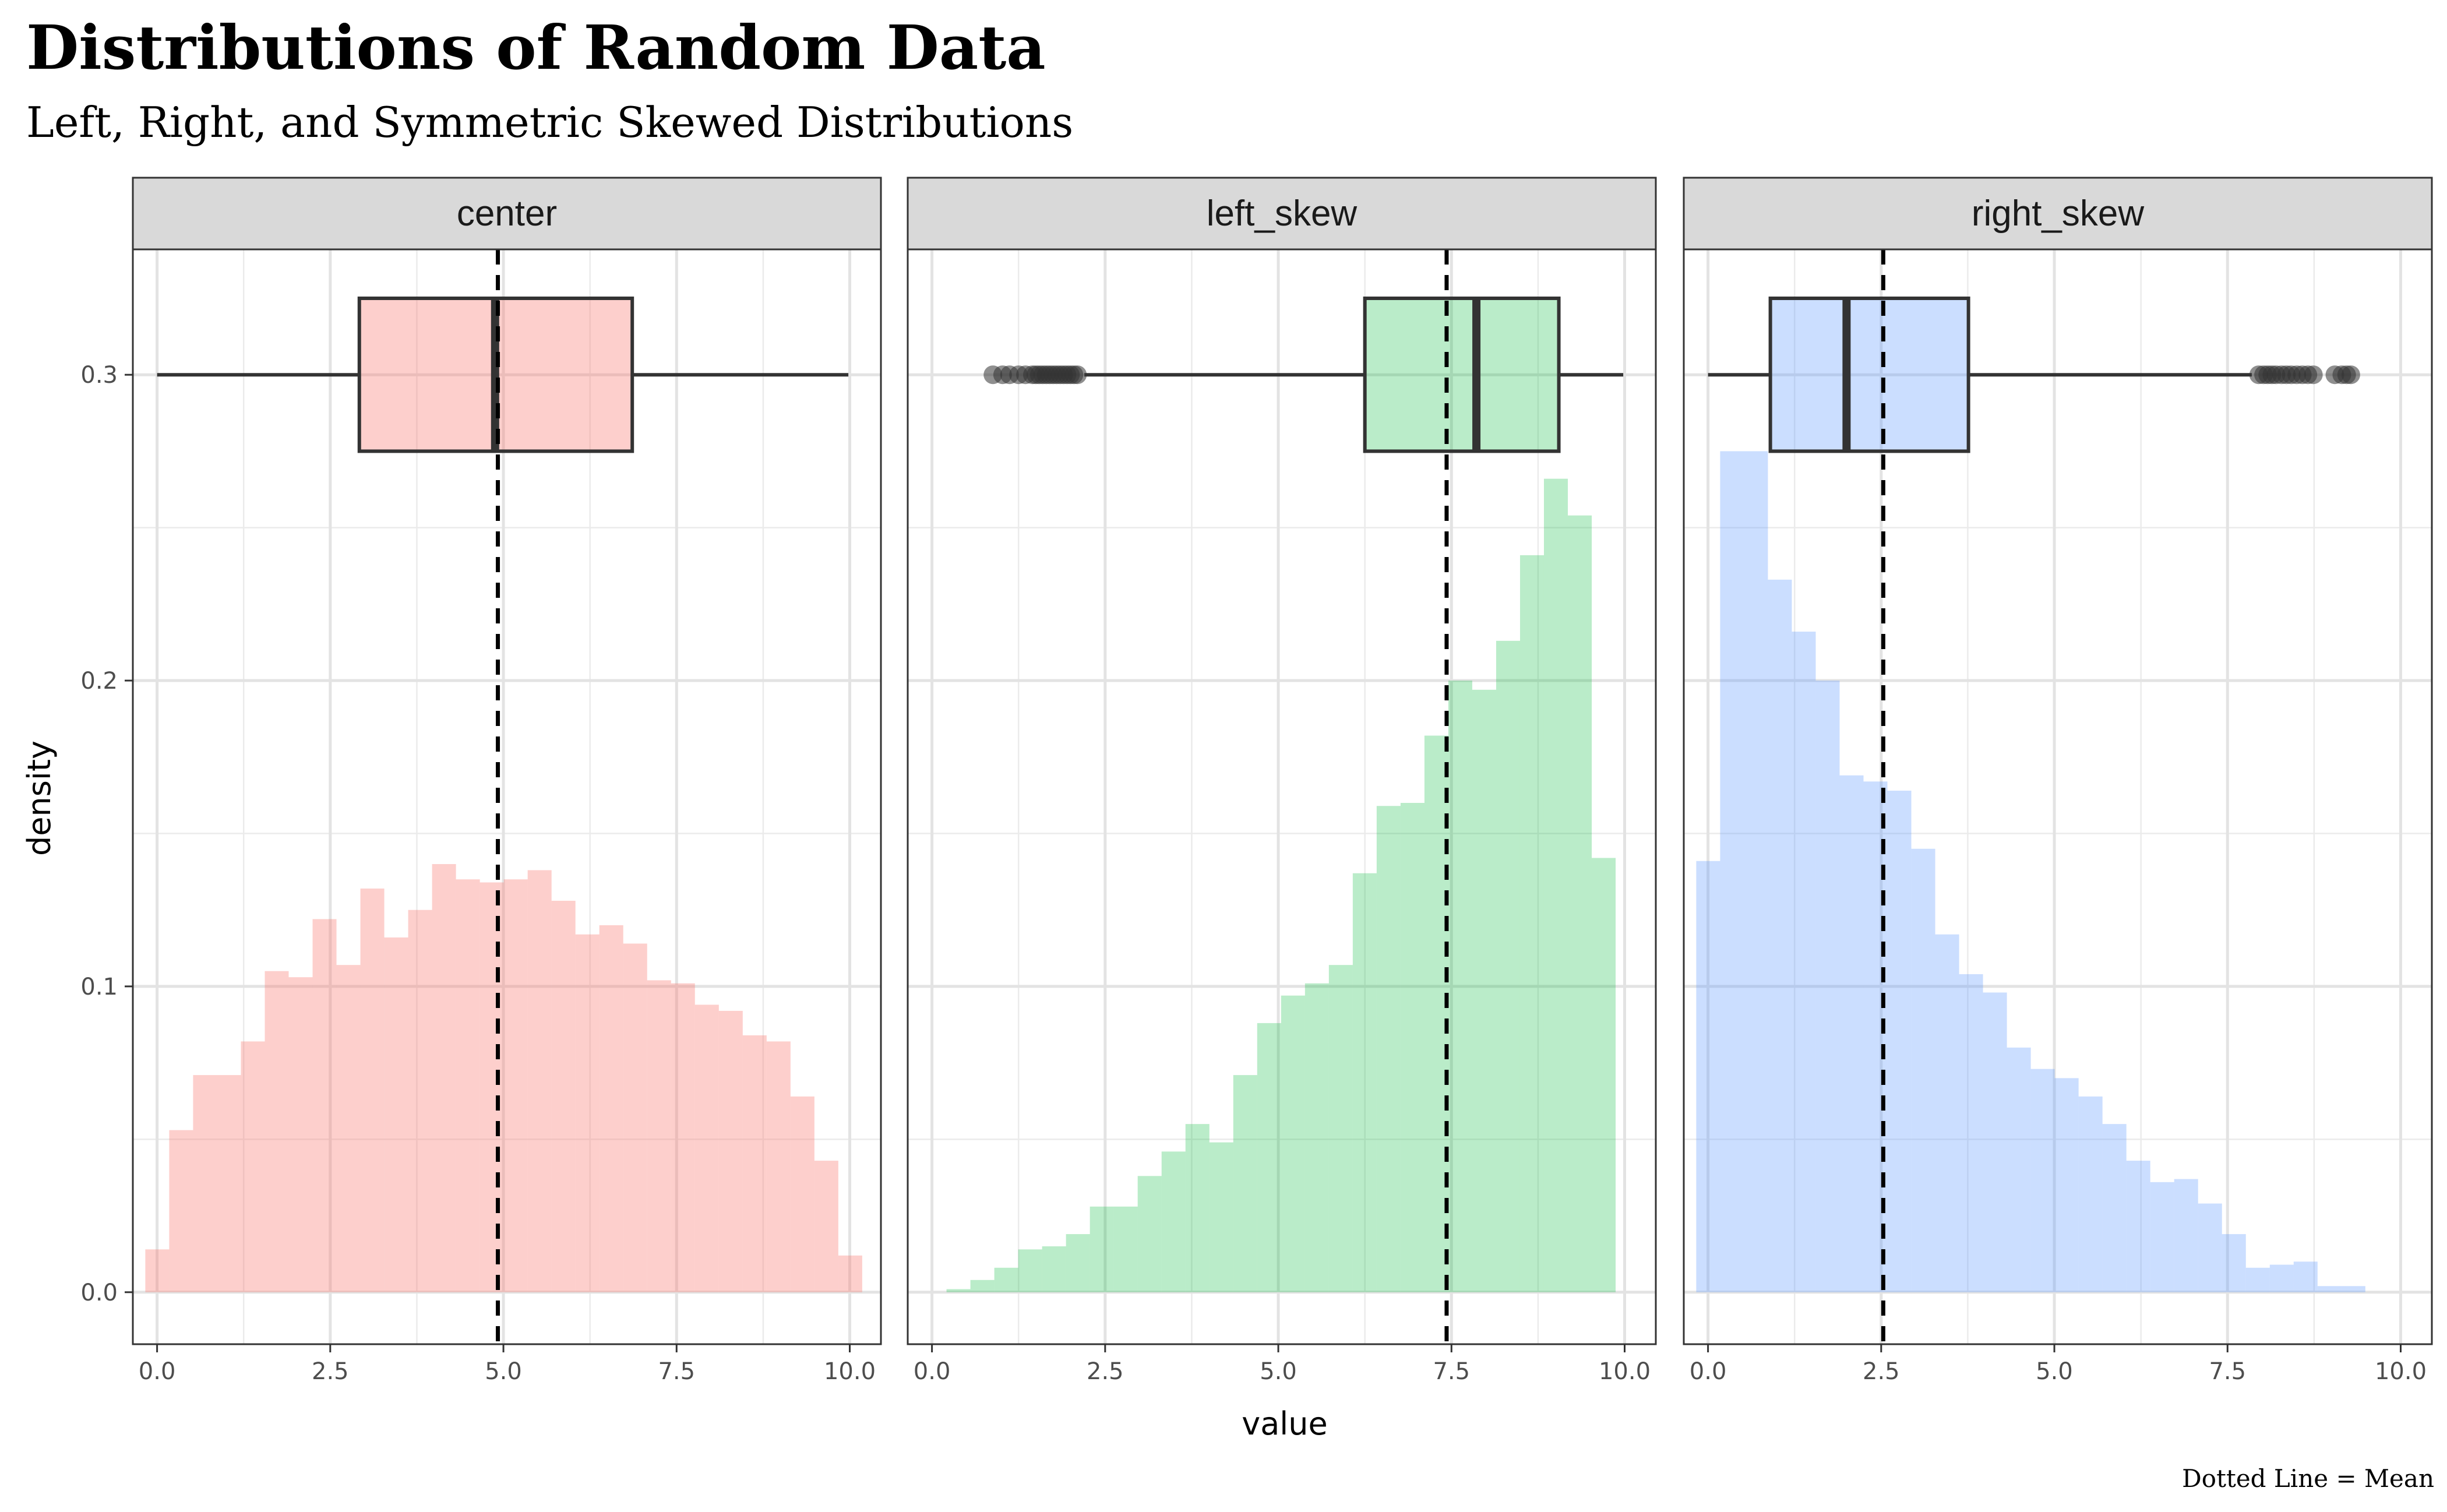 Image resolution: width=2447 pixels, height=1512 pixels. Describe the element at coordinates (1285, 1423) in the screenshot. I see `x-axis-title: value` at that location.